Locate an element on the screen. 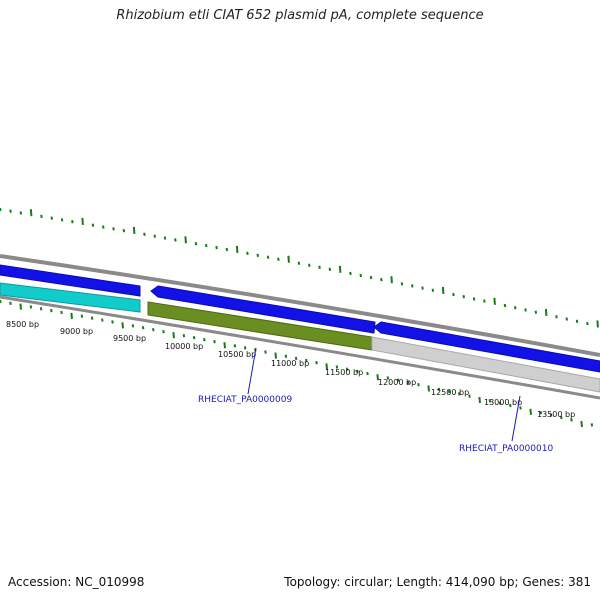 This screenshot has width=600, height=600. gene-block-grey is located at coordinates (485, 364).